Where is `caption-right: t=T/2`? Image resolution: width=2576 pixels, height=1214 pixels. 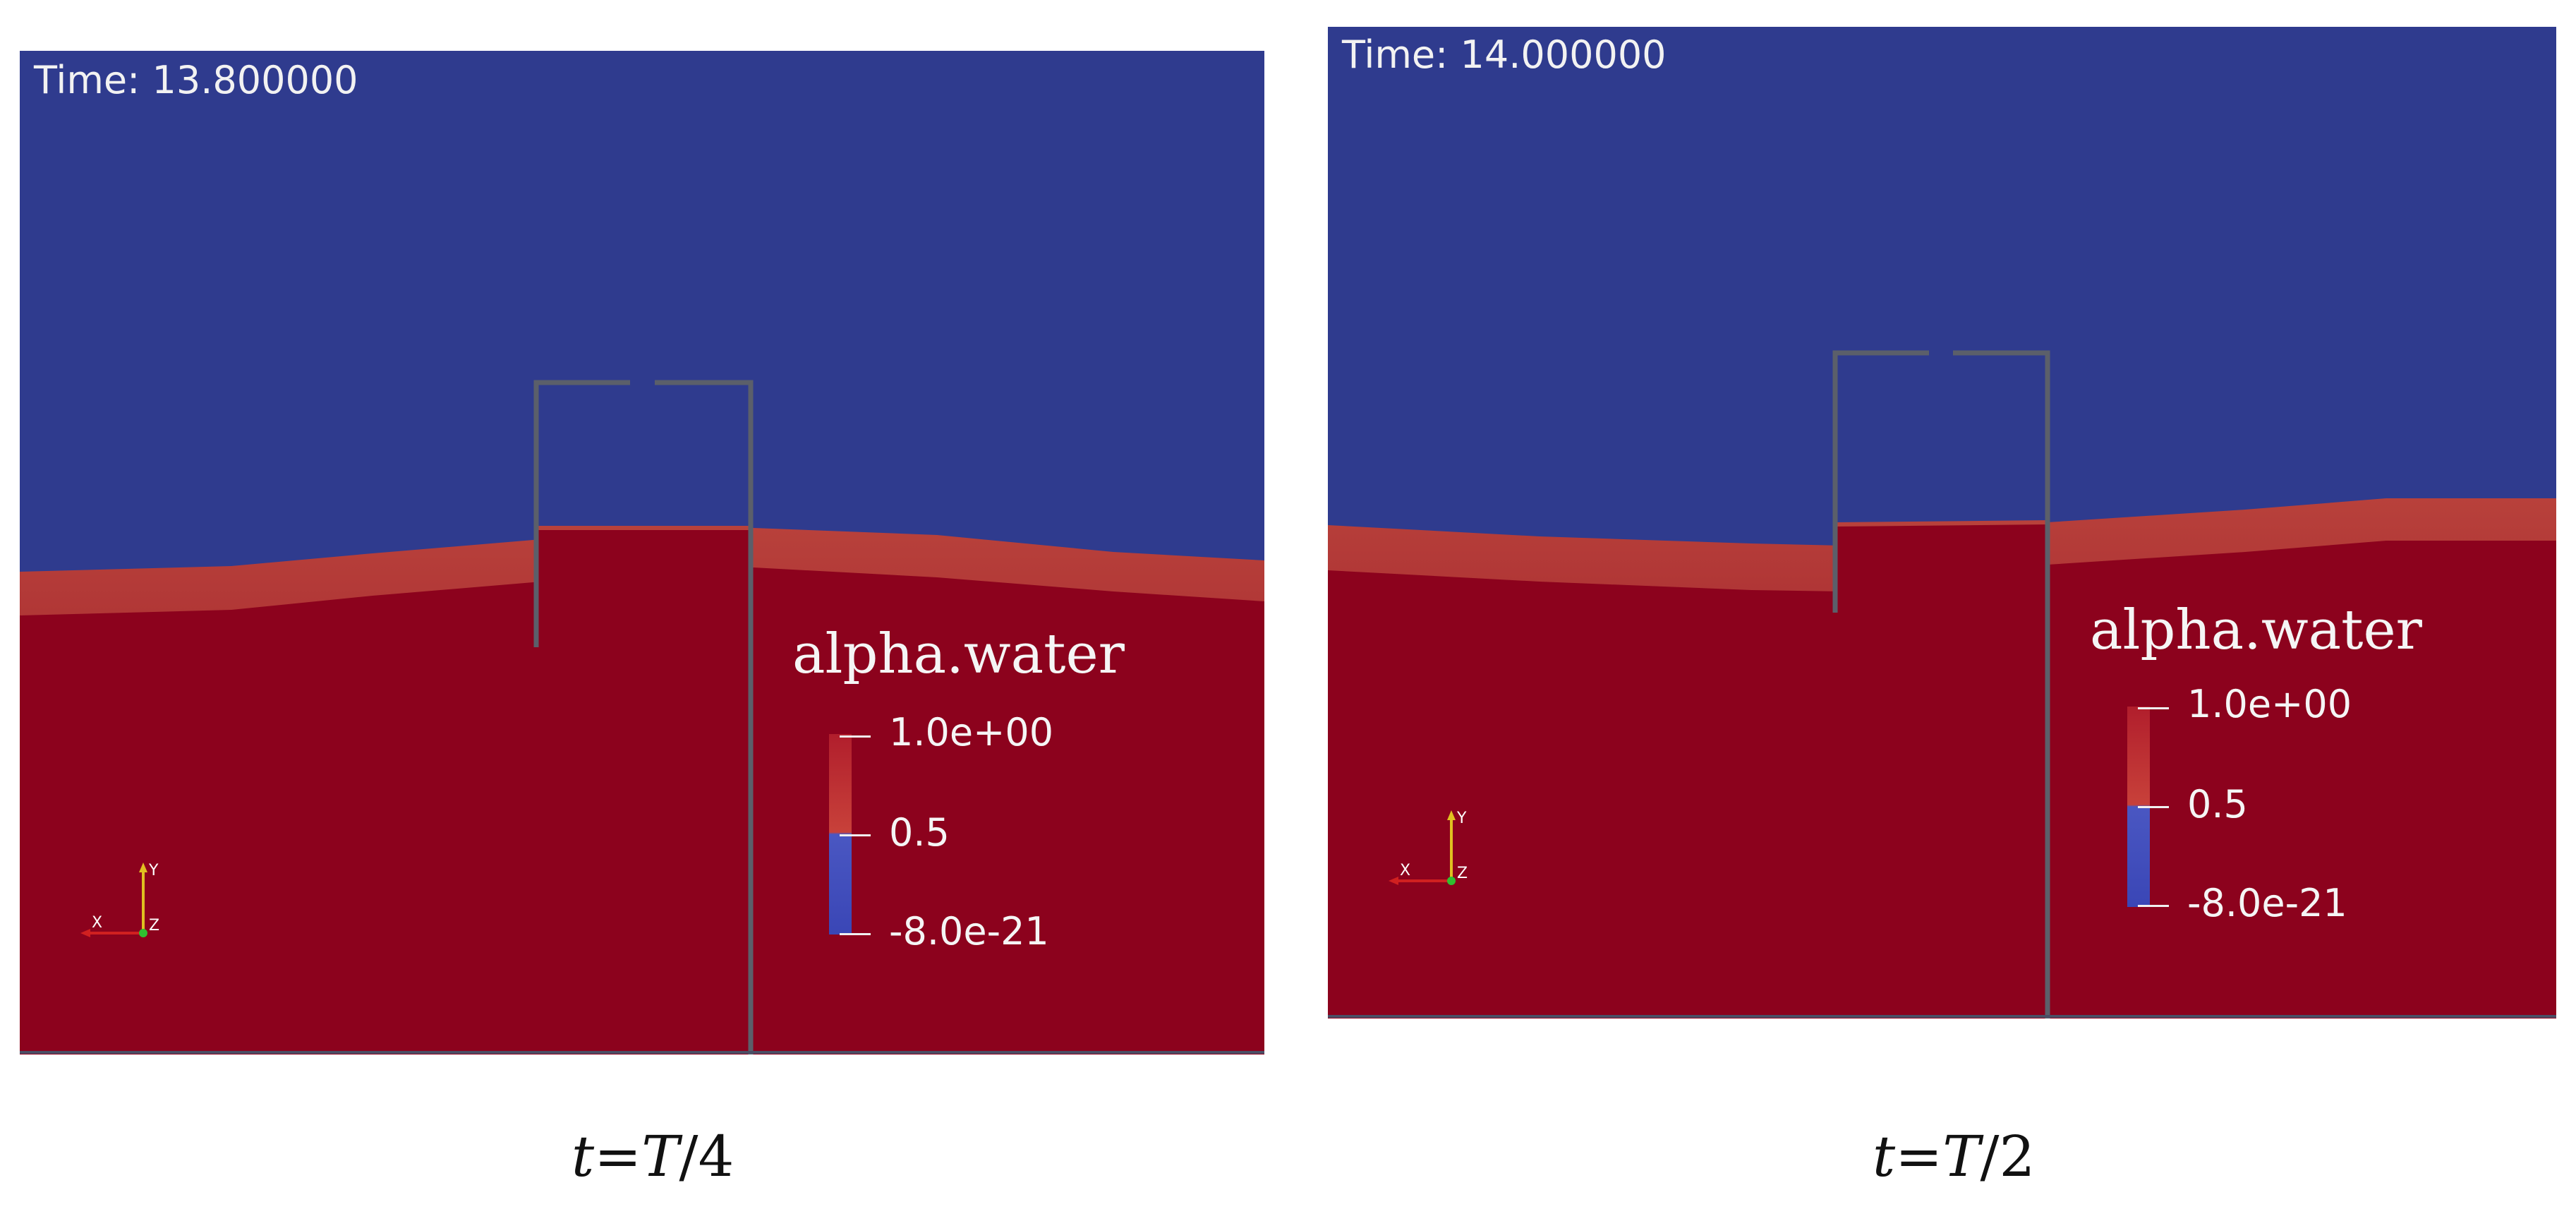
caption-right: t=T/2 is located at coordinates (1954, 1156).